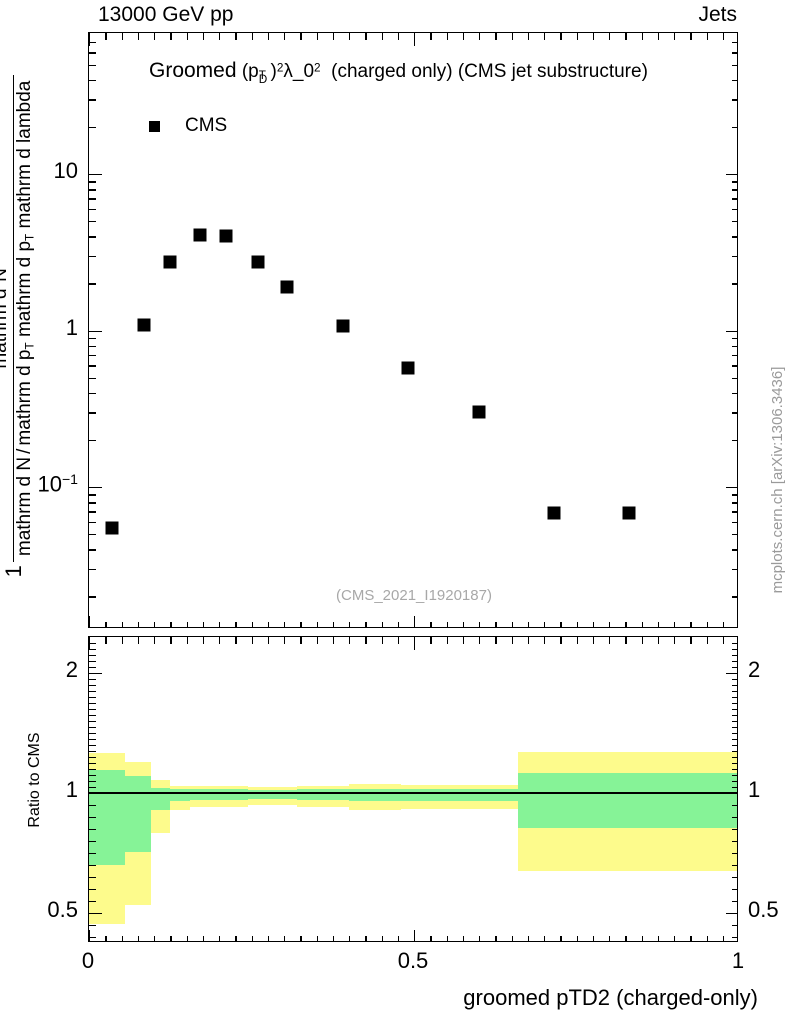  Describe the element at coordinates (299, 71) in the screenshot. I see `plot-title-lambda: λ_0` at that location.